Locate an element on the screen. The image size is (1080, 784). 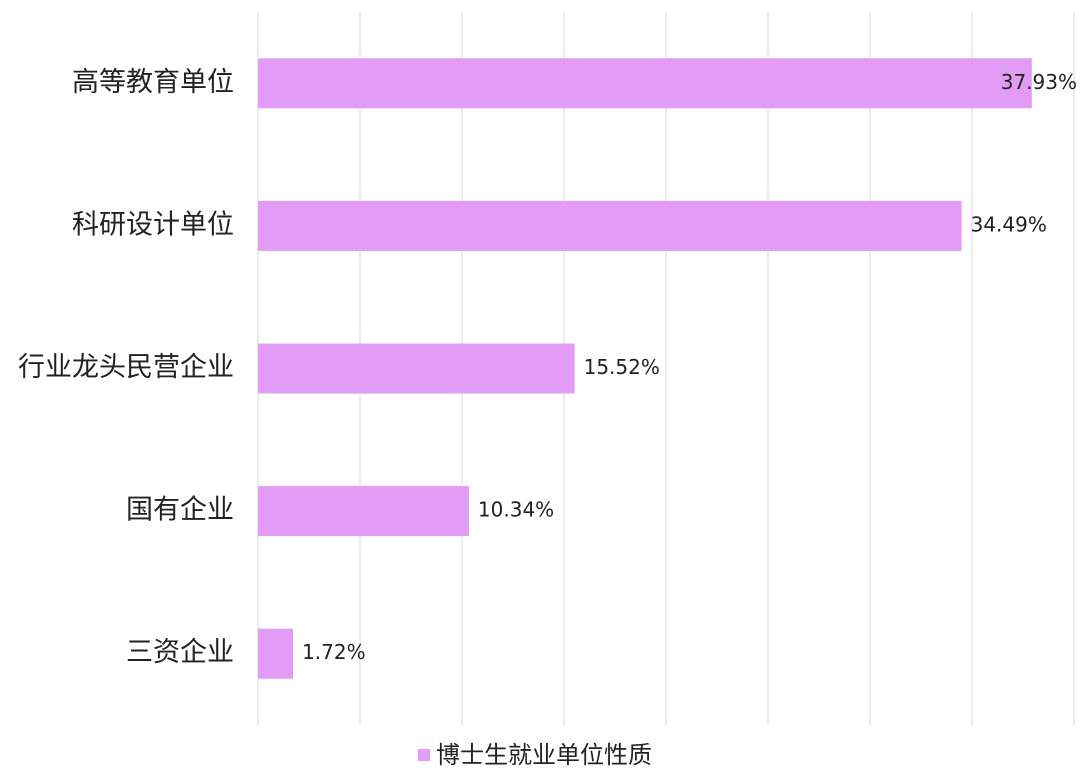
legend-swatch is located at coordinates (424, 755).